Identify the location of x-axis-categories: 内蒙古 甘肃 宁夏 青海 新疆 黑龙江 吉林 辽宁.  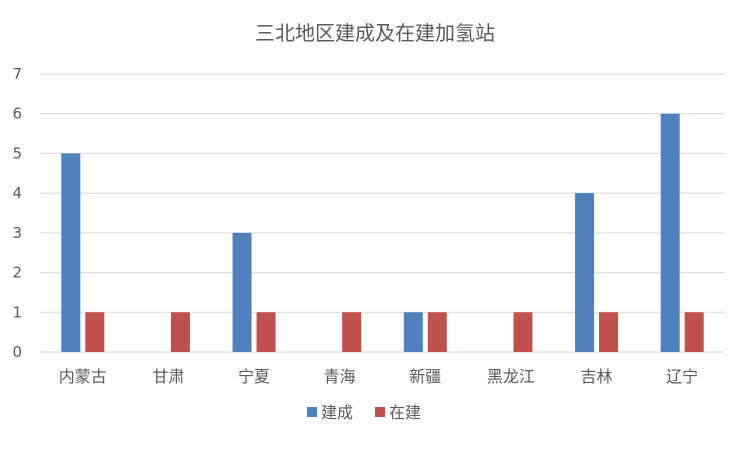
(378, 376).